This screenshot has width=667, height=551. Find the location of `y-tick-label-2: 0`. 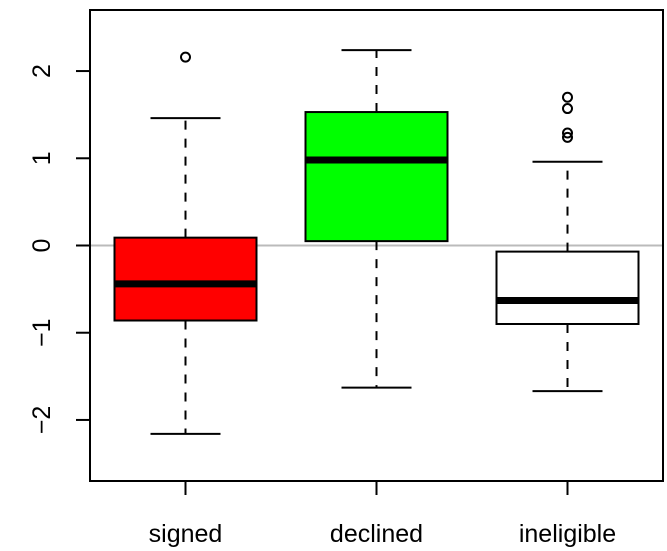

y-tick-label-2: 0 is located at coordinates (42, 246).